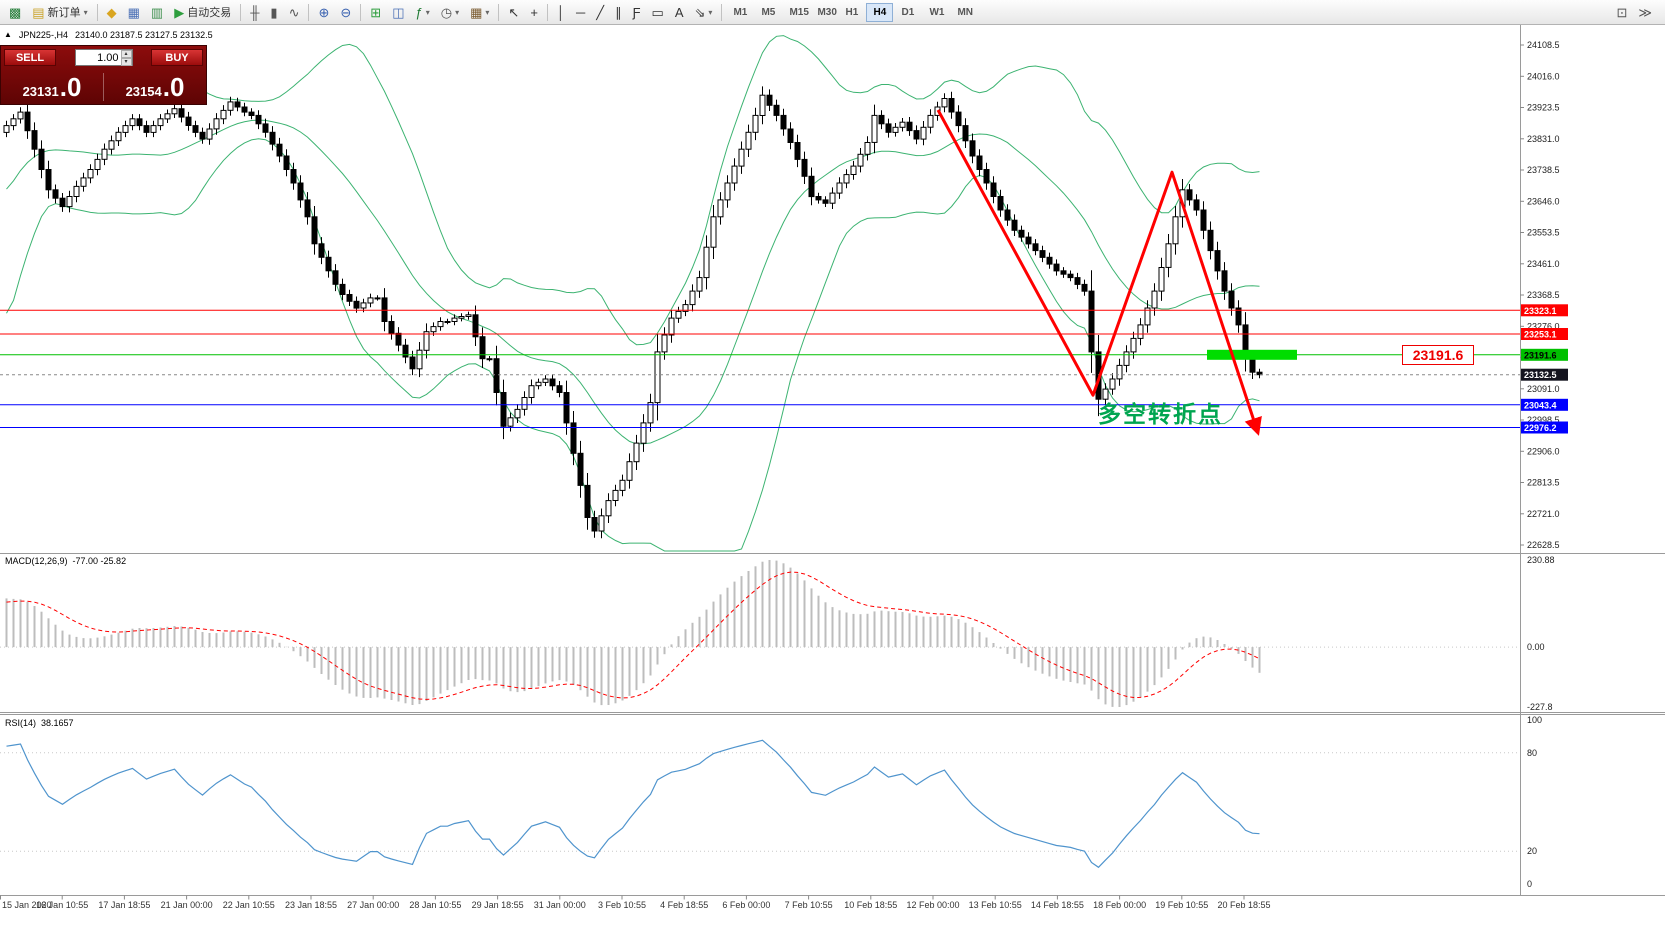 Image resolution: width=1665 pixels, height=945 pixels. I want to click on line-chart-icon: ∿, so click(294, 12).